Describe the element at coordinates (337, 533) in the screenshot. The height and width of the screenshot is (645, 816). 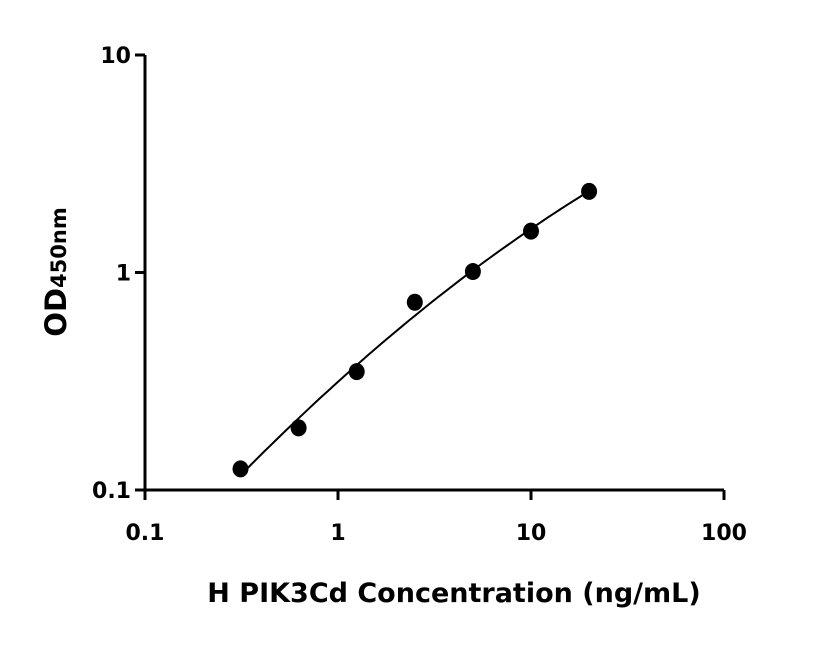
I see `x-tick-label: 1` at that location.